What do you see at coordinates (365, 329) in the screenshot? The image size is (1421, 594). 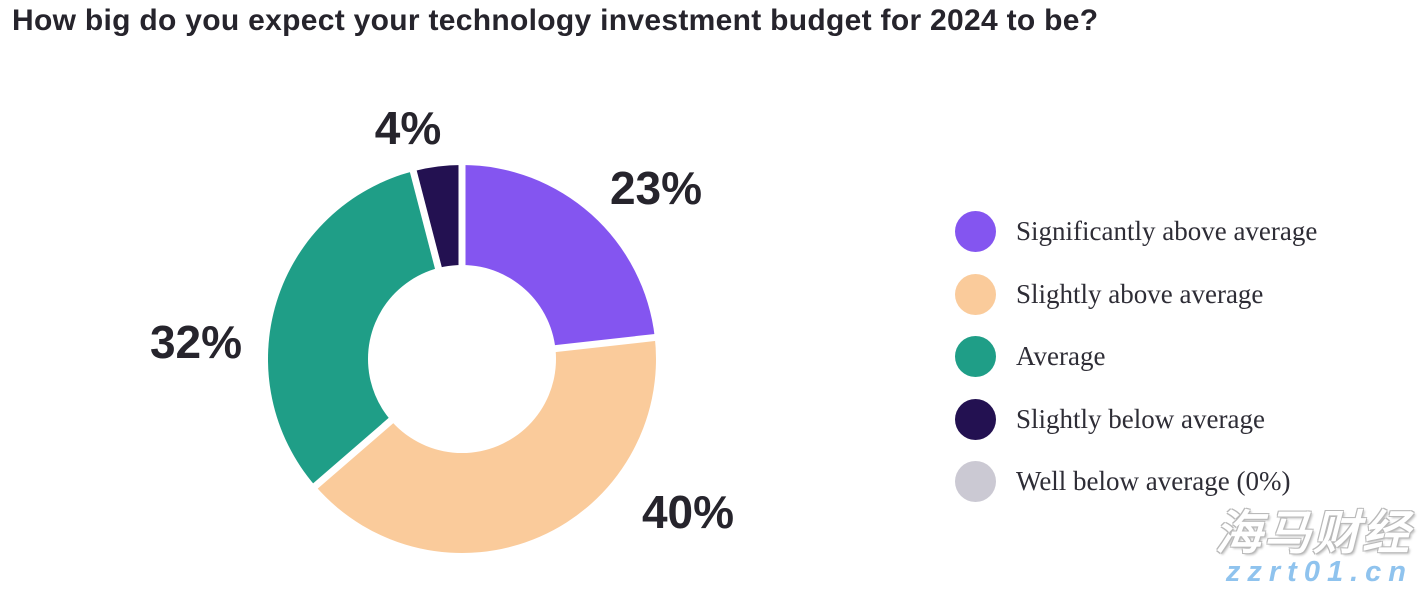 I see `donut-slice-average` at bounding box center [365, 329].